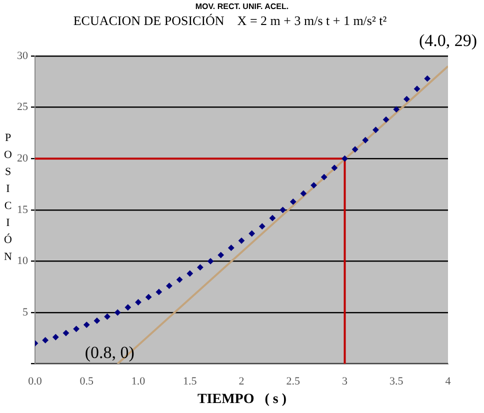  Describe the element at coordinates (241, 381) in the screenshot. I see `x-tick-label: 2` at that location.